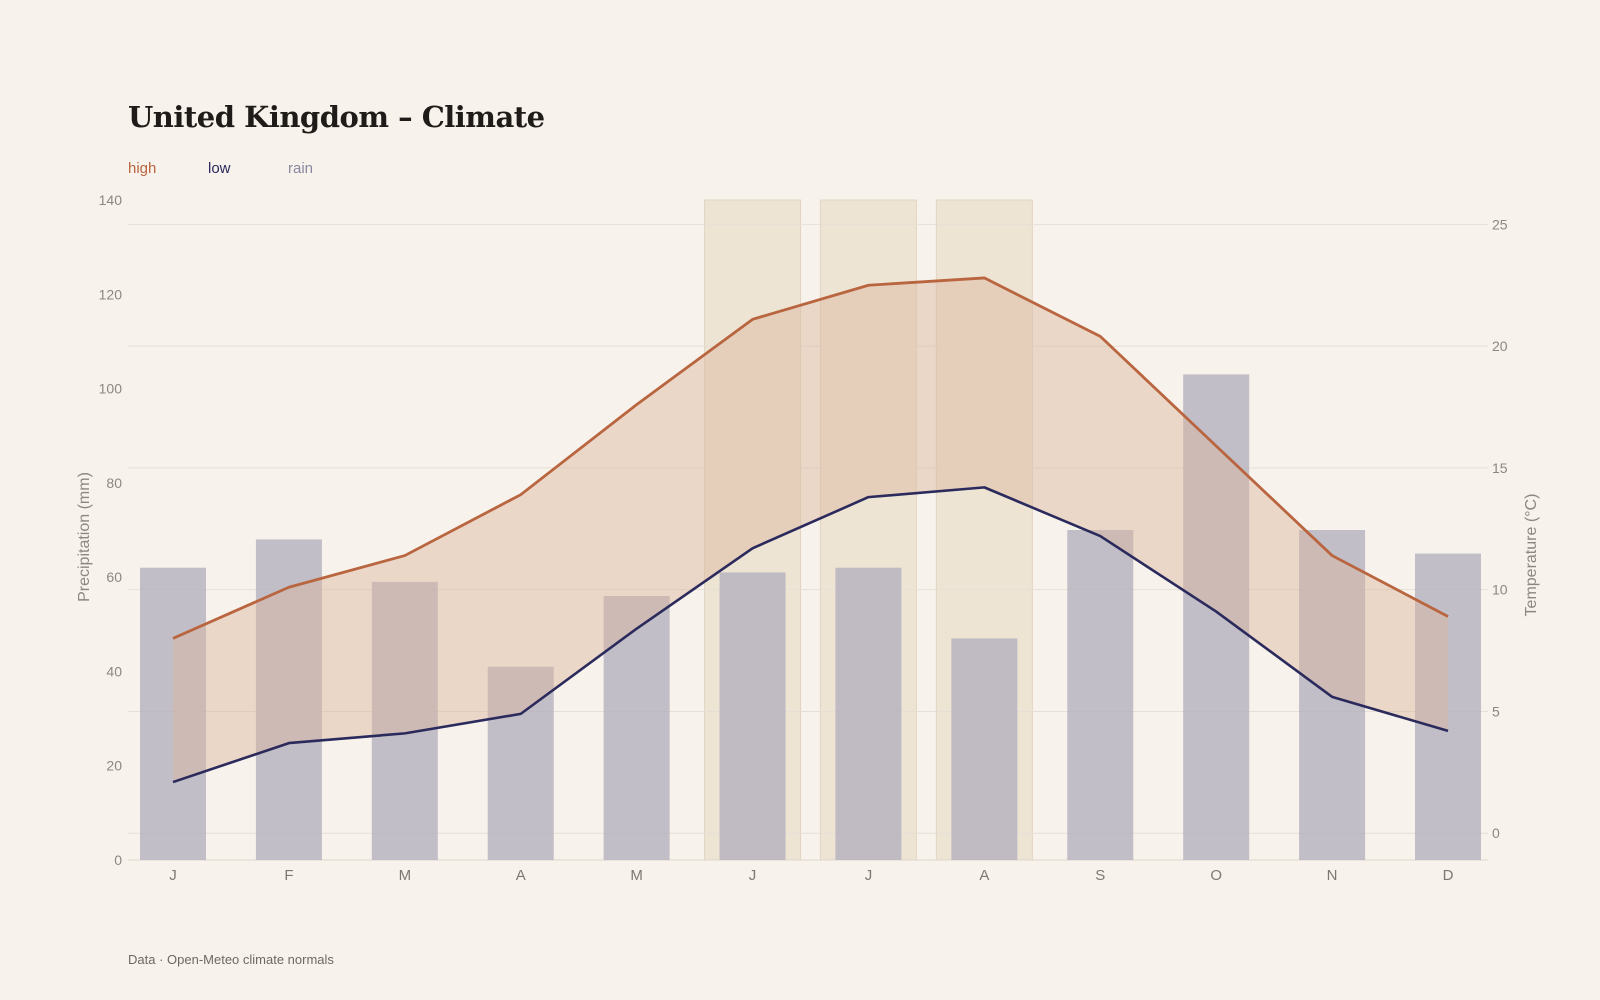  What do you see at coordinates (1216, 875) in the screenshot?
I see `x-axis-tick-label: O` at bounding box center [1216, 875].